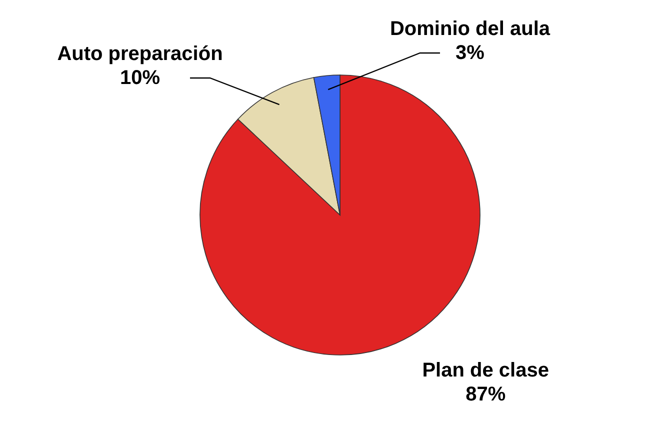 The width and height of the screenshot is (665, 424). Describe the element at coordinates (470, 53) in the screenshot. I see `data-label: 3%` at that location.